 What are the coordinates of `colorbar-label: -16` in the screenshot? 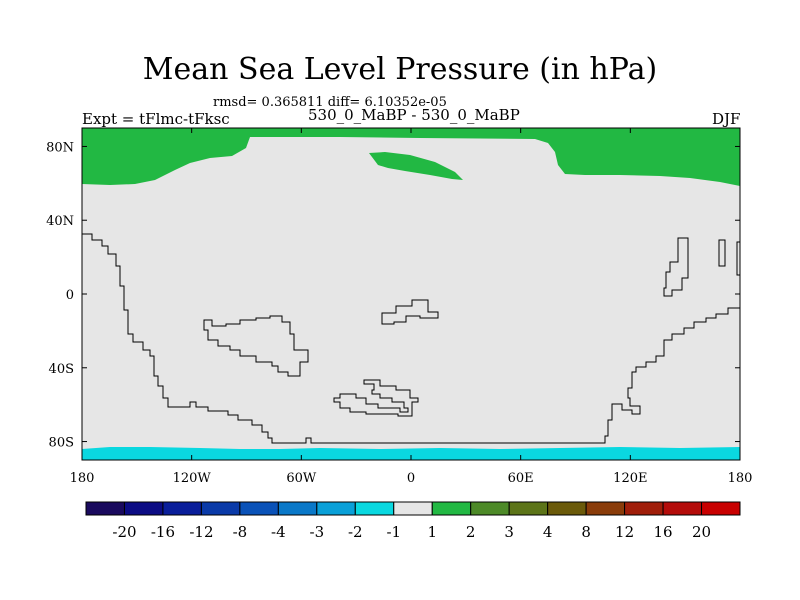 It's located at (163, 532).